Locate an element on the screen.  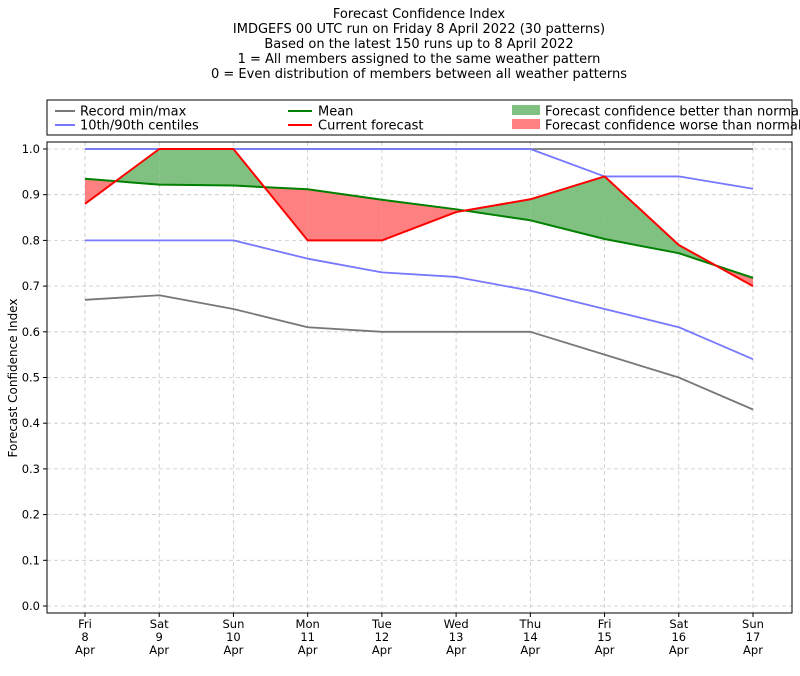
y-tick-label: 1.0 is located at coordinates (31, 149).